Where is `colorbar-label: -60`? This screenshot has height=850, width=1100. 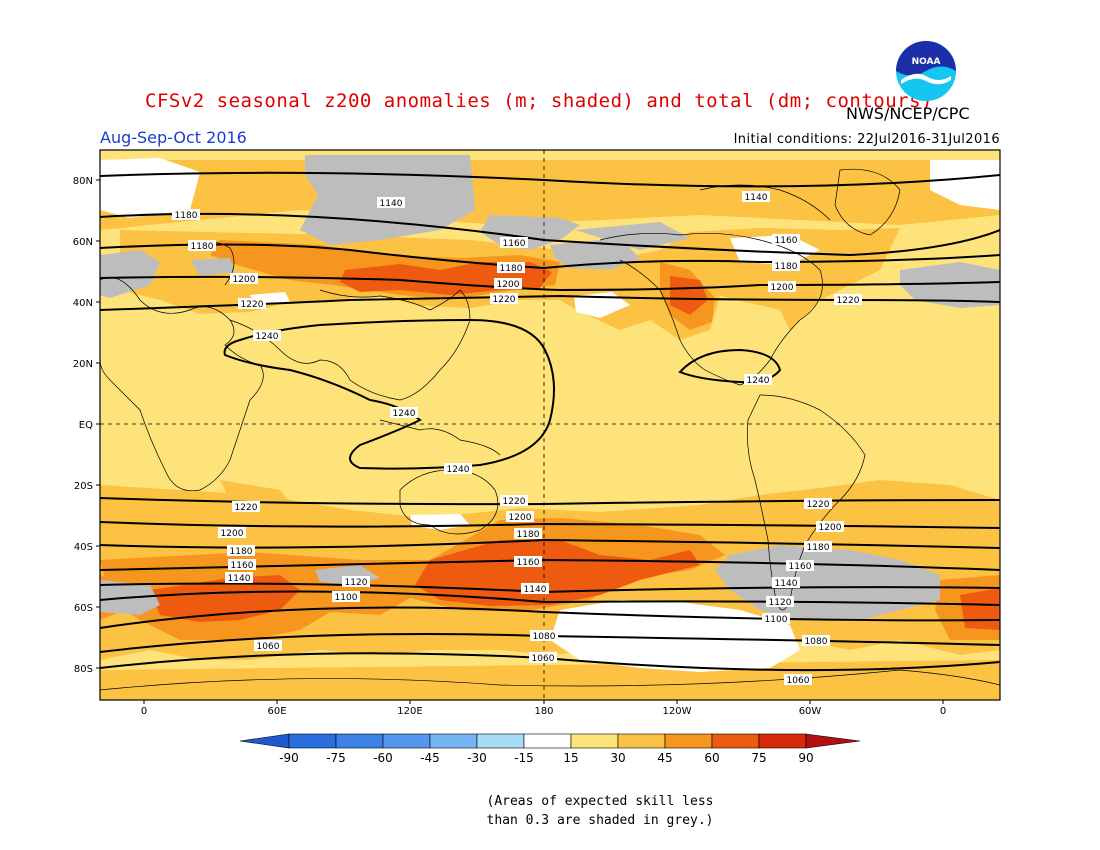 colorbar-label: -60 is located at coordinates (383, 758).